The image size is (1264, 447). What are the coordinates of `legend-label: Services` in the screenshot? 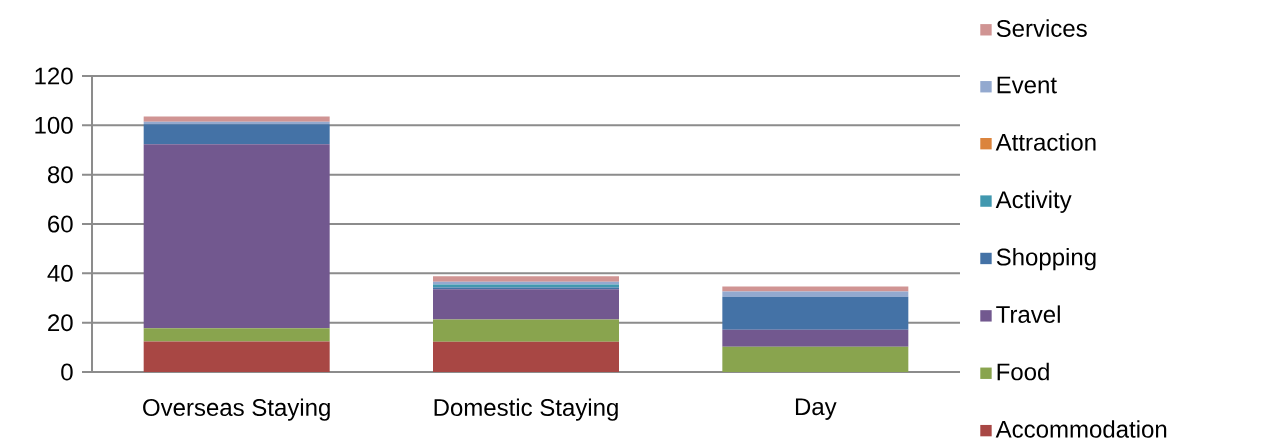 It's located at (1041, 28).